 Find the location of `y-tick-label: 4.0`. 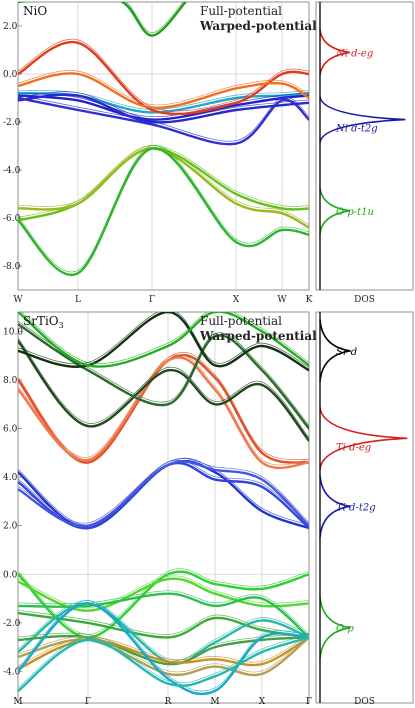

y-tick-label: 4.0 is located at coordinates (10, 478).